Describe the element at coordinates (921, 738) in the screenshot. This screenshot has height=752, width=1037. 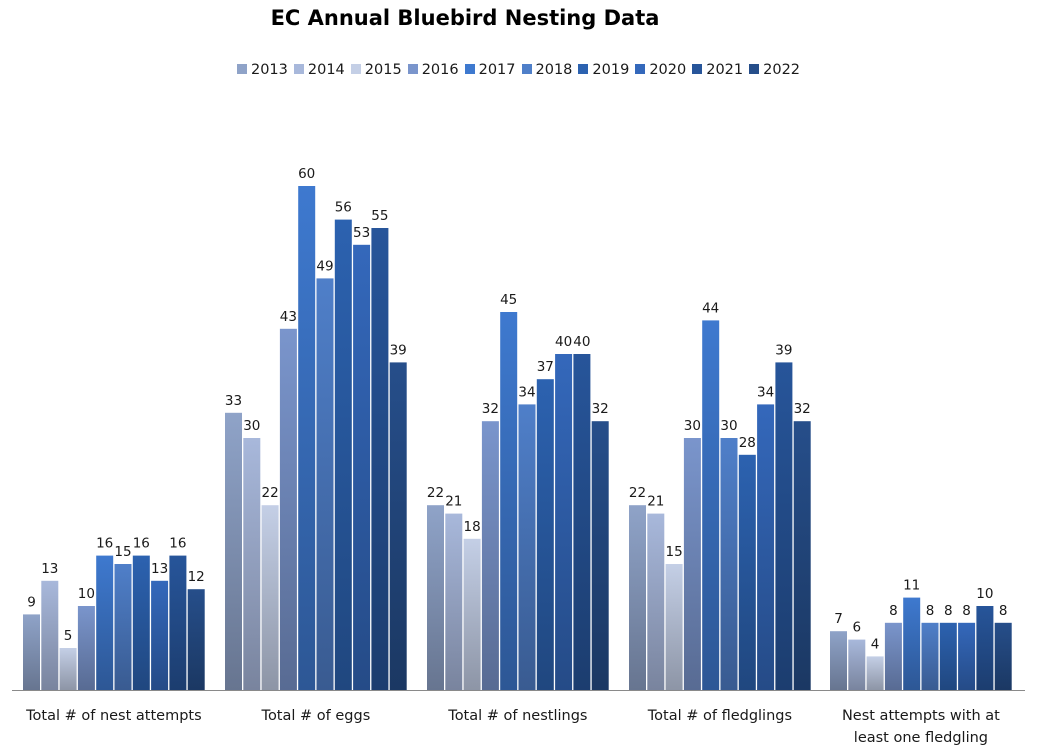
I see `category-label: least one fledgling` at that location.